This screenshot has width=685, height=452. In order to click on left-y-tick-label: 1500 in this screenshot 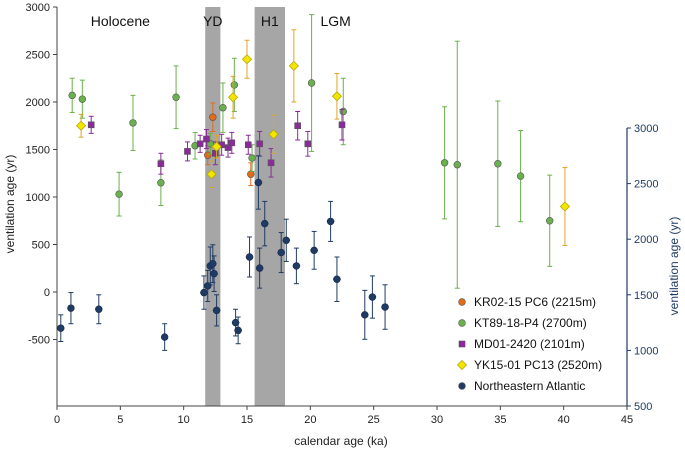, I will do `click(38, 151)`.